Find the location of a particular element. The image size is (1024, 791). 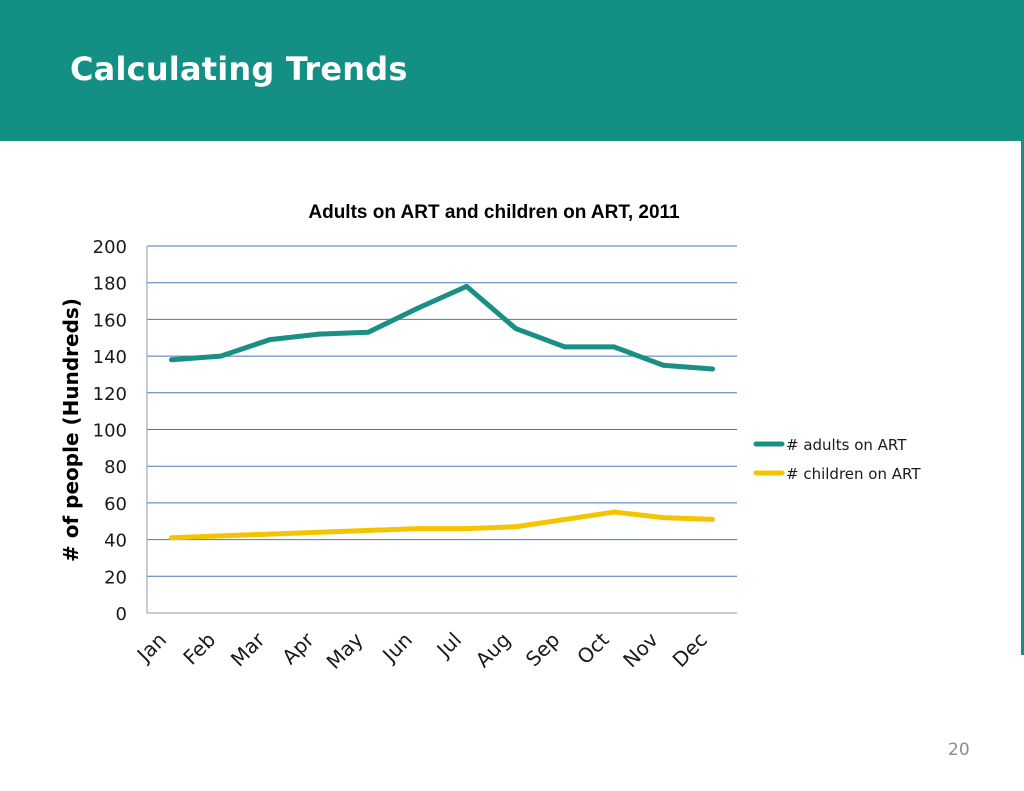

x-axis-ticks: Jan Feb Mar Apr May Jun Jul Aug Sep Oct Nov Dec is located at coordinates (421, 650).